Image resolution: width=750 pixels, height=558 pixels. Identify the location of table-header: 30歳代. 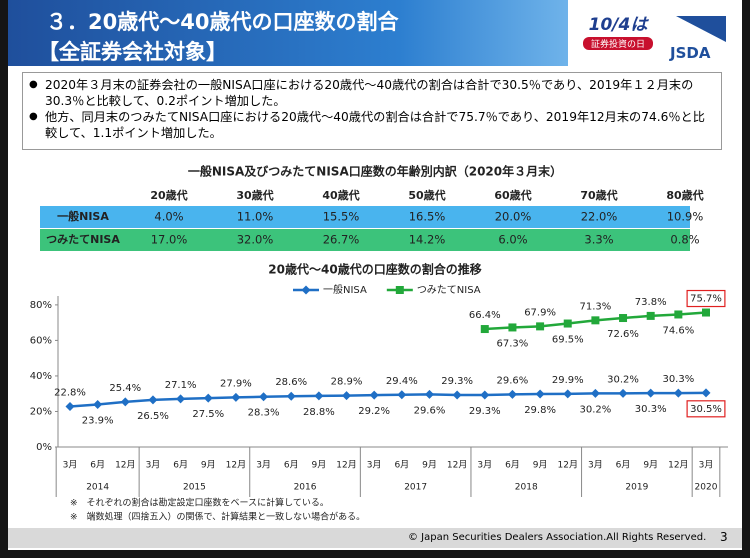
(254, 195).